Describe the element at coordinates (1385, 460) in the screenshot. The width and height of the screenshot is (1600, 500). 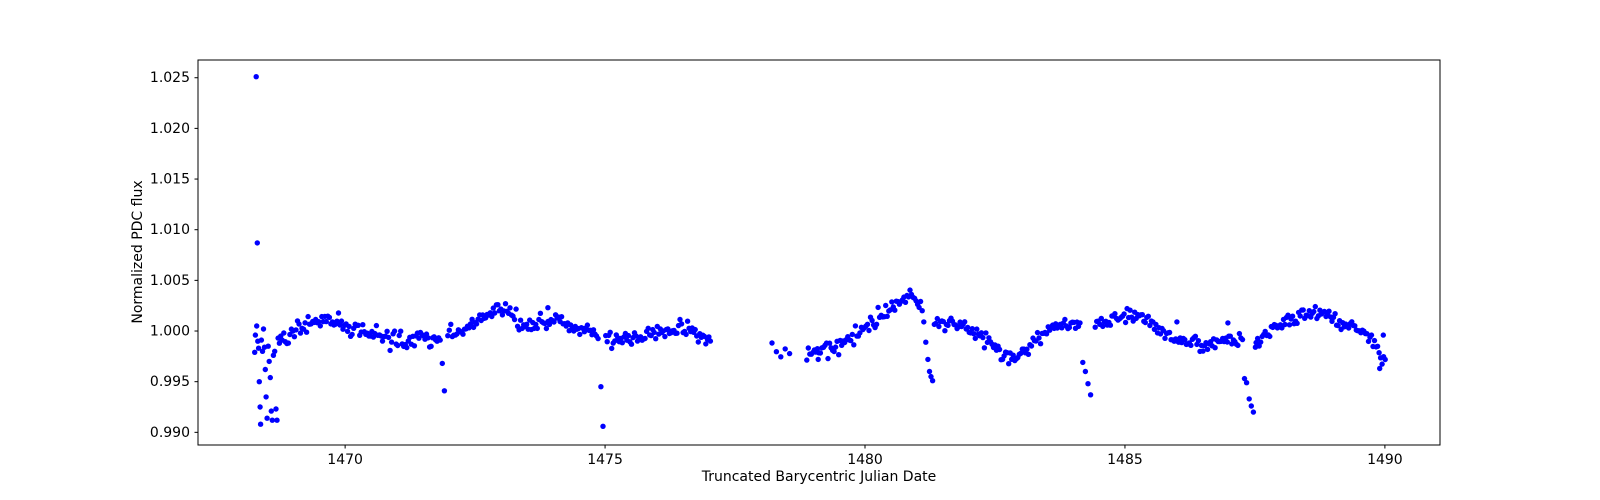
I see `x-tick-label: 1490` at that location.